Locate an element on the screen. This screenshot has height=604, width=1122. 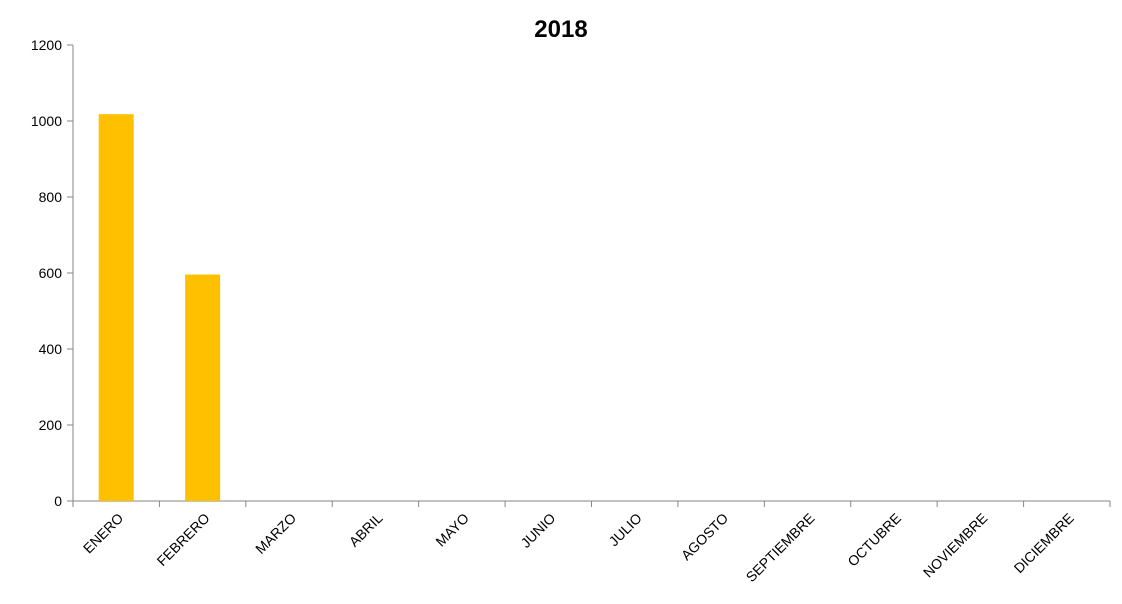
x-tick-label: ENERO is located at coordinates (103, 533).